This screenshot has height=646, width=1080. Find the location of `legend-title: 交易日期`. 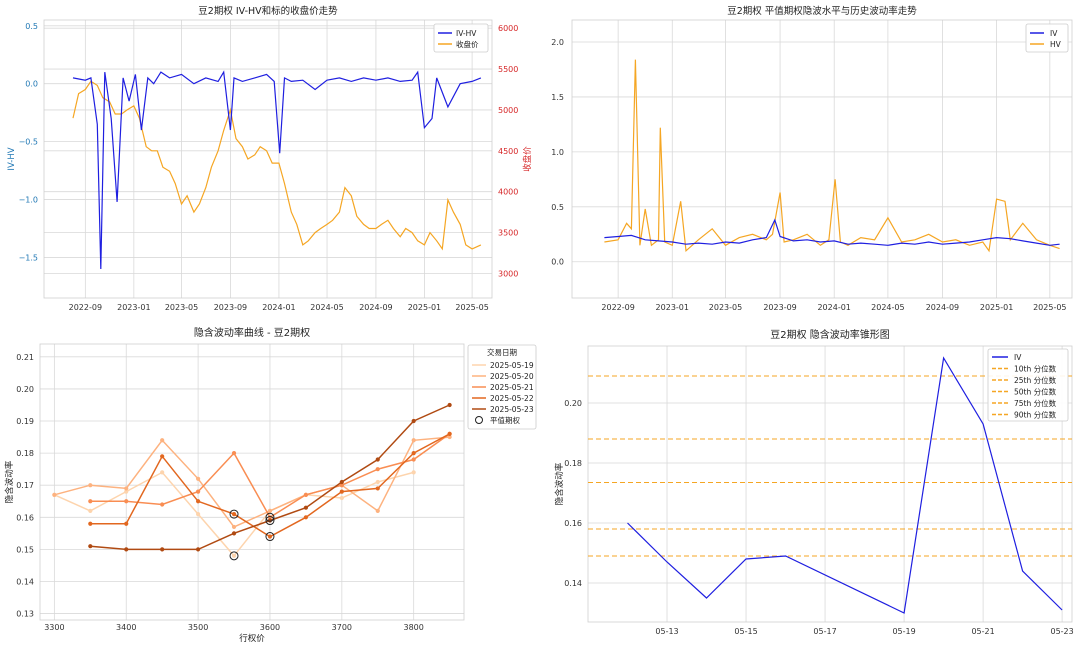

legend-title: 交易日期 is located at coordinates (502, 352).